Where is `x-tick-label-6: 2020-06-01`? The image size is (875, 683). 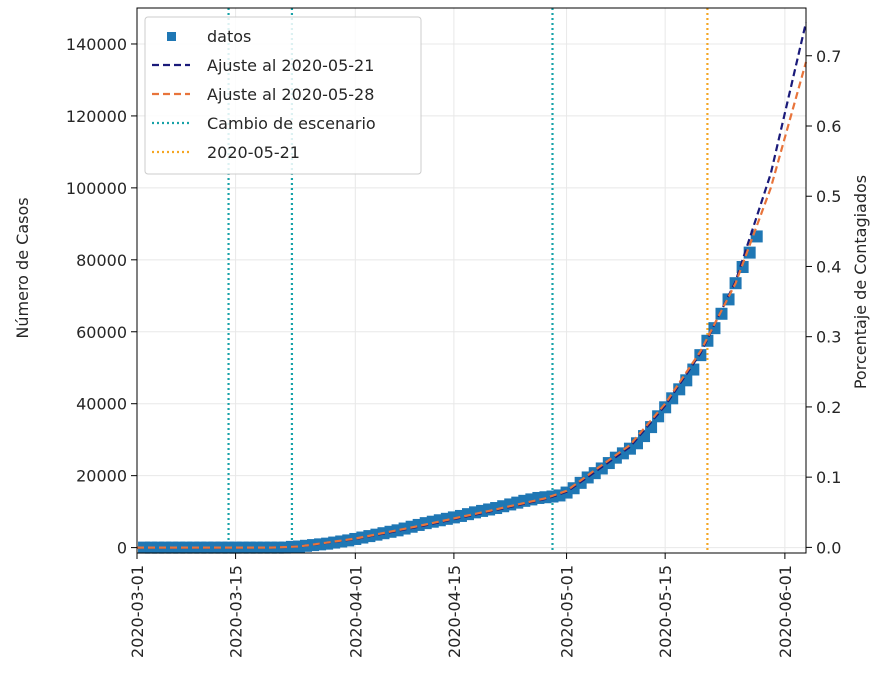 x-tick-label-6: 2020-06-01 is located at coordinates (785, 611).